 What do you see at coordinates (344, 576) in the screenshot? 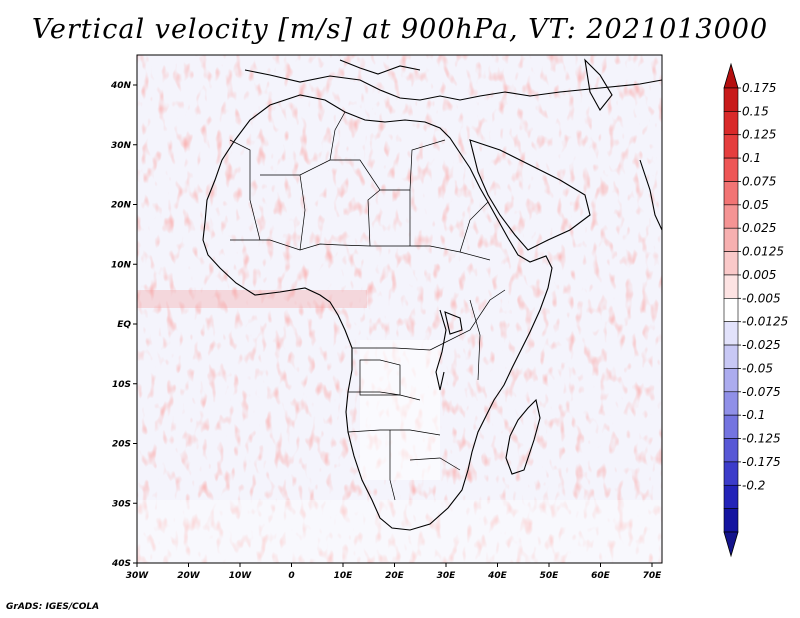
I see `lon-tick-label: 10E` at bounding box center [344, 576].